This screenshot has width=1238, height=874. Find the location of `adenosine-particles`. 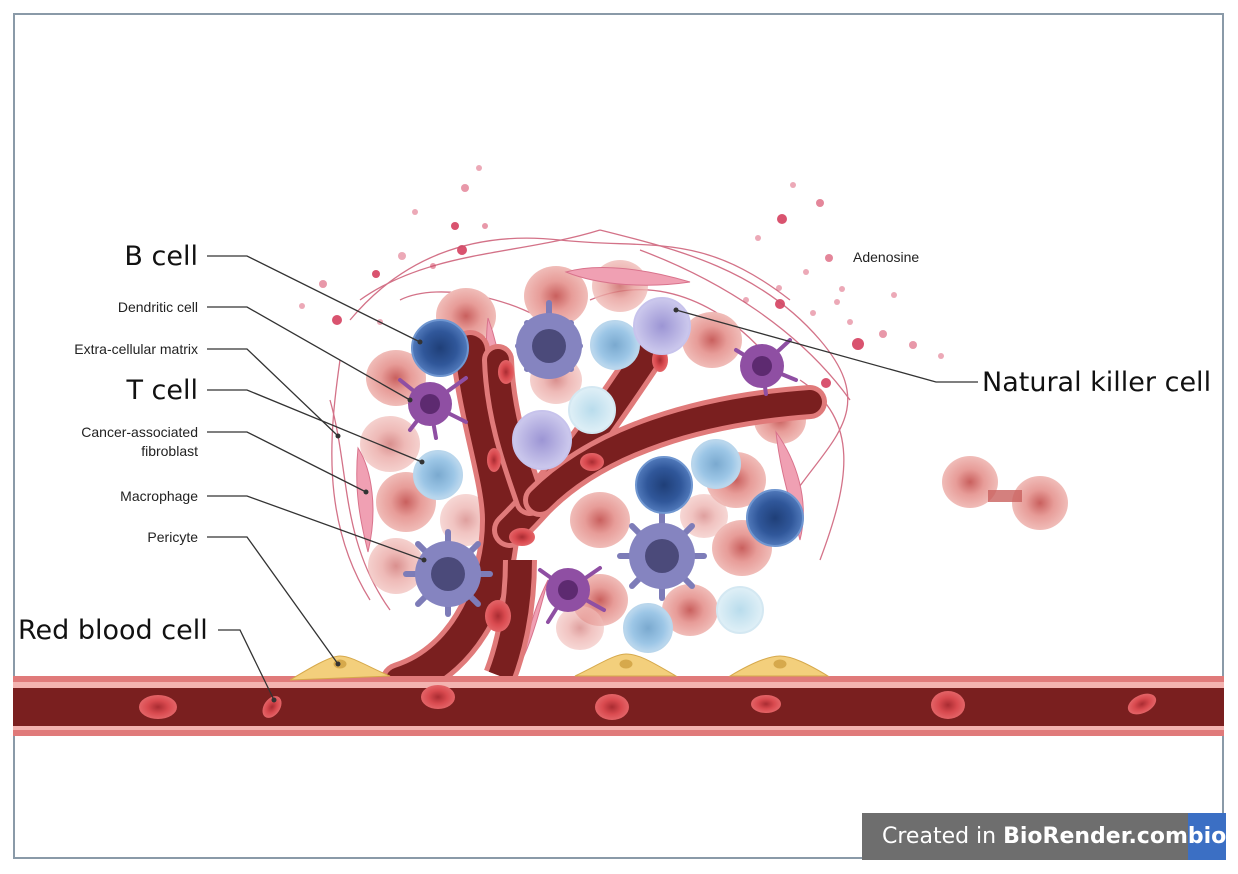

adenosine-particles is located at coordinates (621, 276).